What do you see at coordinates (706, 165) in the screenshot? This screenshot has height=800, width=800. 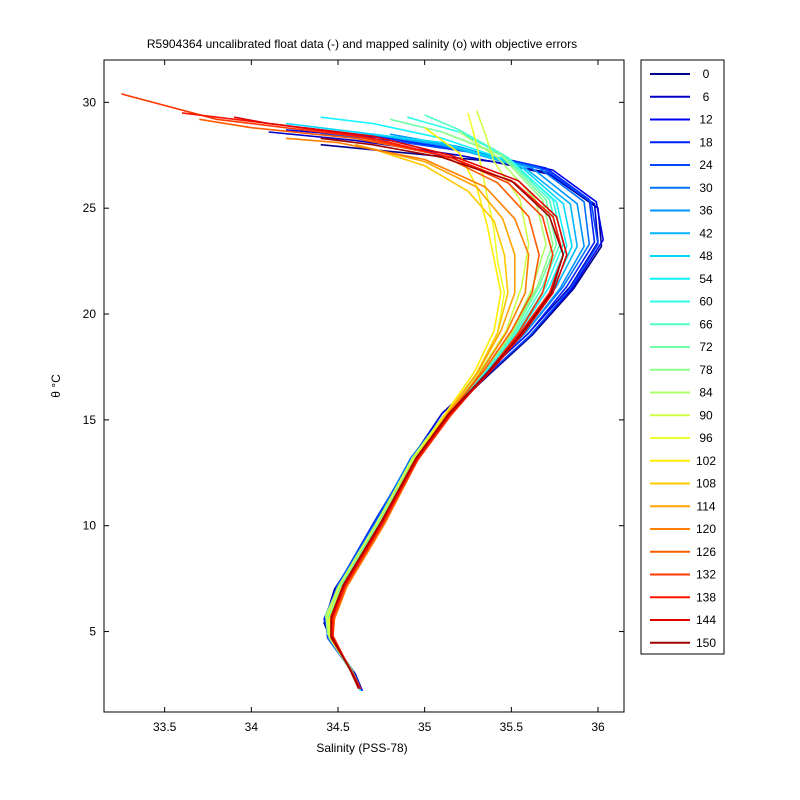 I see `legend-label-24: 24` at bounding box center [706, 165].